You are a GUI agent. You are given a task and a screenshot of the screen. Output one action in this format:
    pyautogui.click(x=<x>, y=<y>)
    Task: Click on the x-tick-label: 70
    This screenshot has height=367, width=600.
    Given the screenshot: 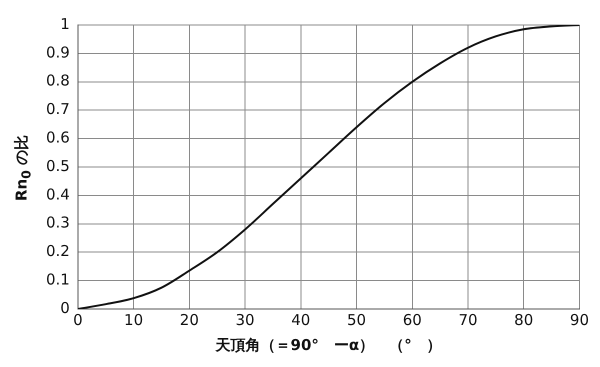 What is the action you would take?
    pyautogui.click(x=468, y=319)
    